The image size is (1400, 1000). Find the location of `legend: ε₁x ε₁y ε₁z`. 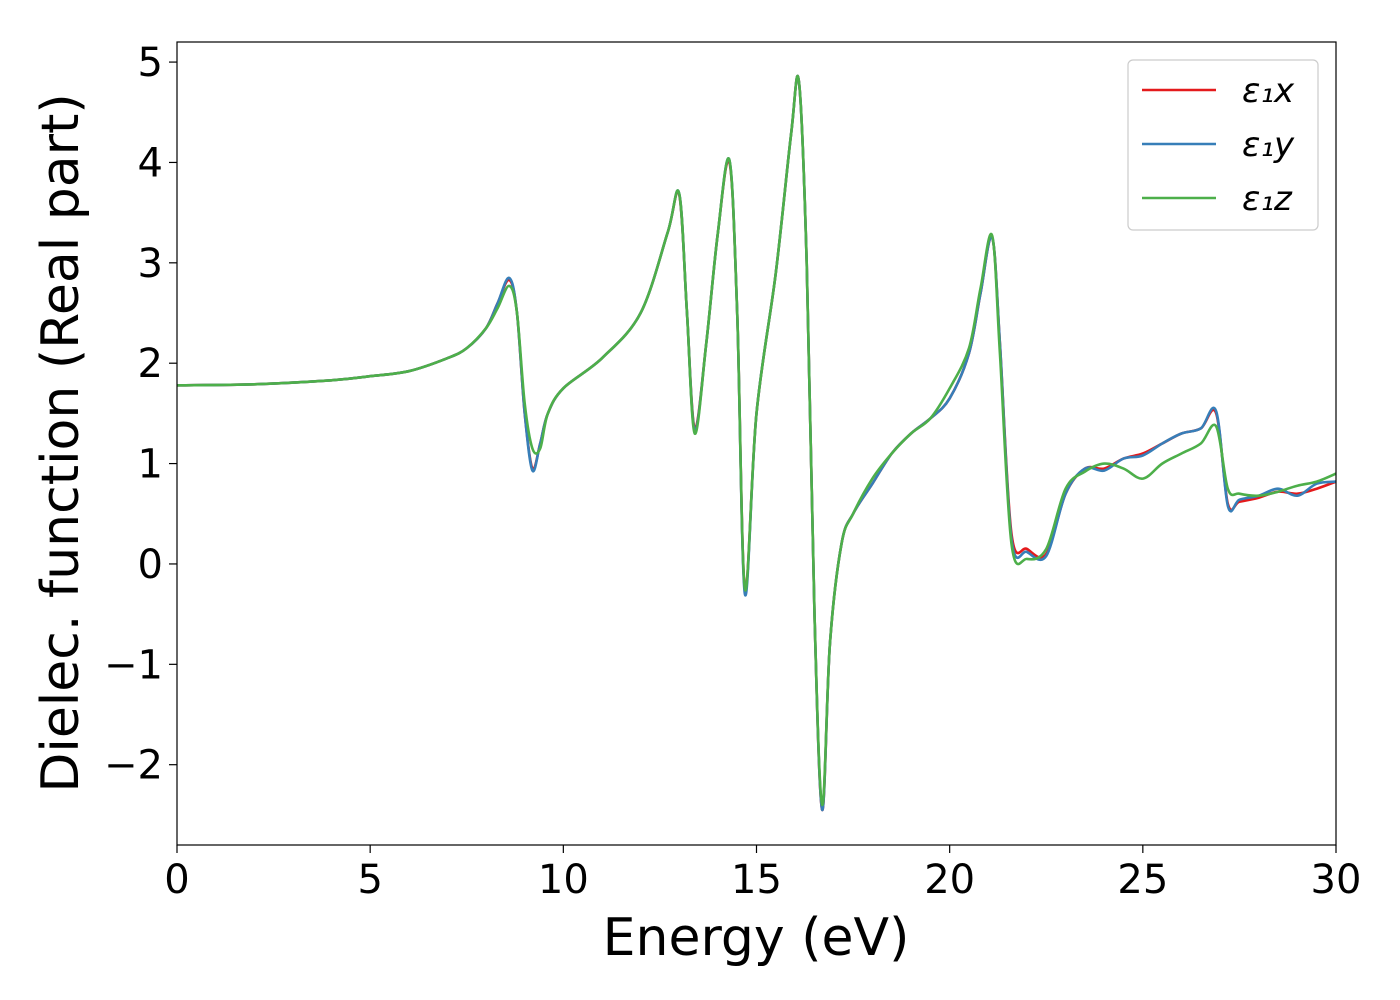

legend: ε₁x ε₁y ε₁z is located at coordinates (1223, 145).